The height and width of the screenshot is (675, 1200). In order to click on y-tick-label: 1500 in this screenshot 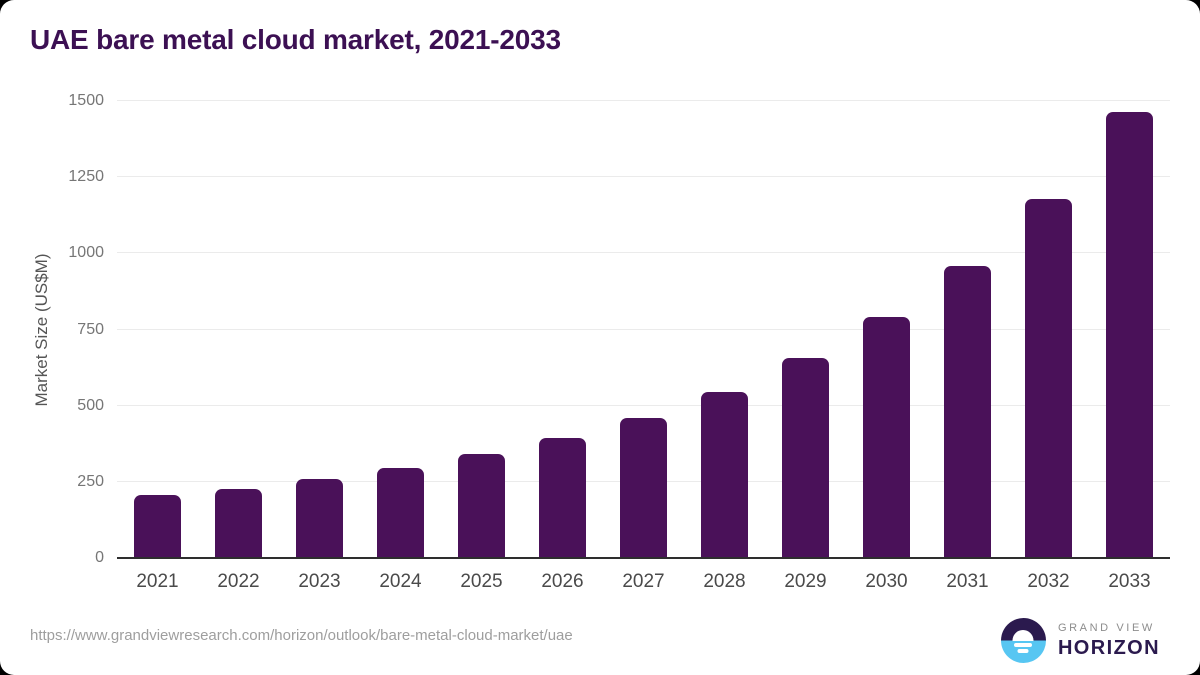, I will do `click(86, 100)`.